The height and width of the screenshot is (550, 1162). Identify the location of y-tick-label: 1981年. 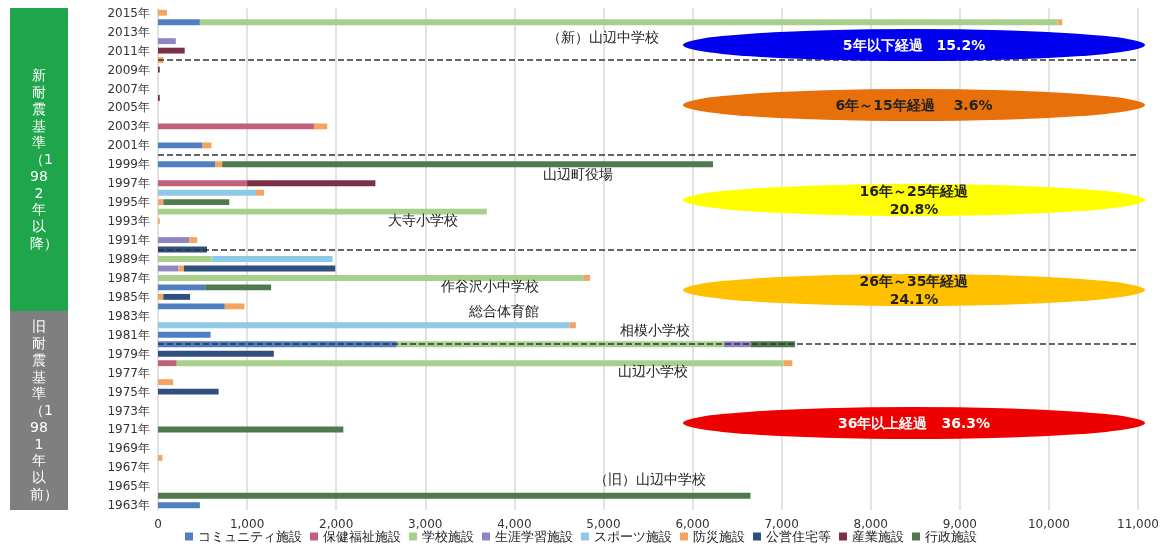
(128, 334).